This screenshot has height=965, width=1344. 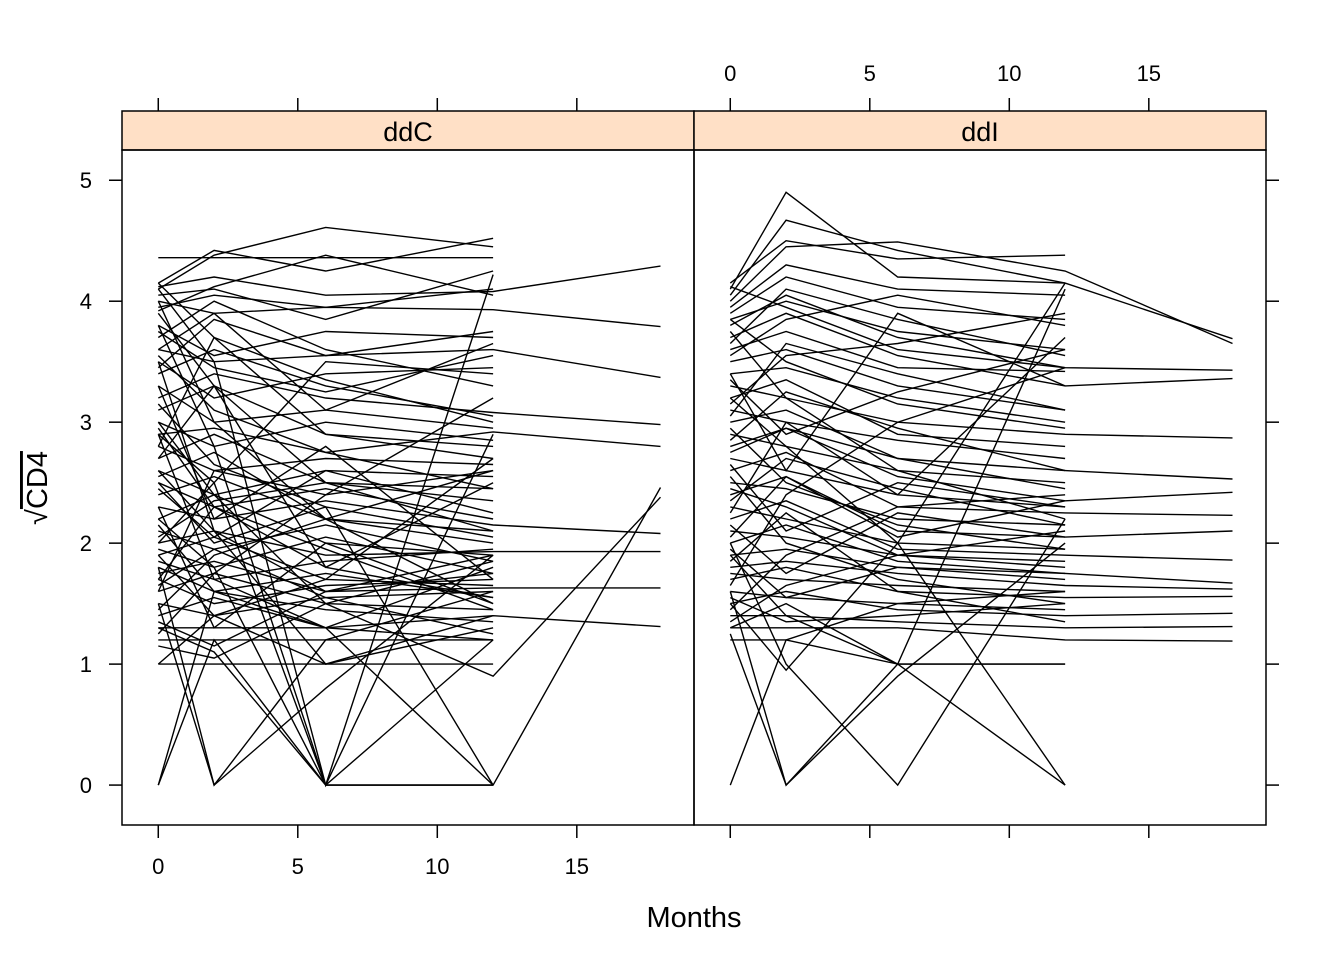 What do you see at coordinates (86, 664) in the screenshot?
I see `y-tick-label: 1` at bounding box center [86, 664].